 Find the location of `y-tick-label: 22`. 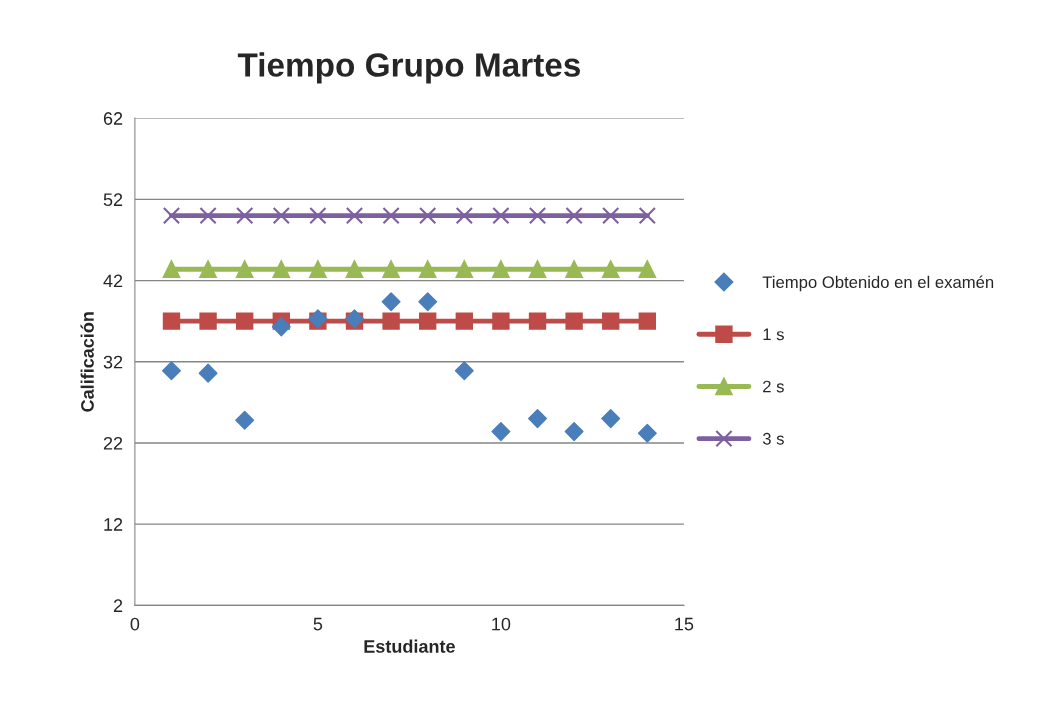

y-tick-label: 22 is located at coordinates (113, 443).